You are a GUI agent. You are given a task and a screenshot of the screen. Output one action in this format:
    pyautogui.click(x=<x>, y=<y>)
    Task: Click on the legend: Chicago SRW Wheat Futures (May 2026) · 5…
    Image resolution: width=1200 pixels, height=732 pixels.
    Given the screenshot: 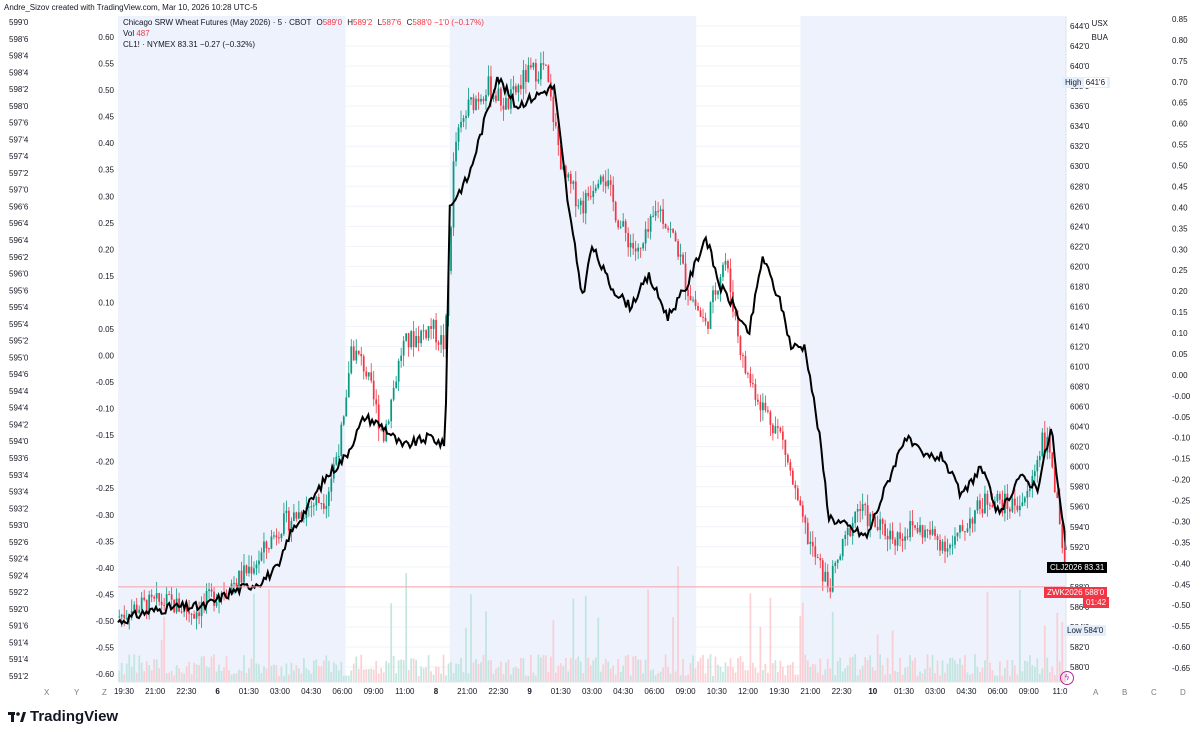 What is the action you would take?
    pyautogui.click(x=303, y=33)
    